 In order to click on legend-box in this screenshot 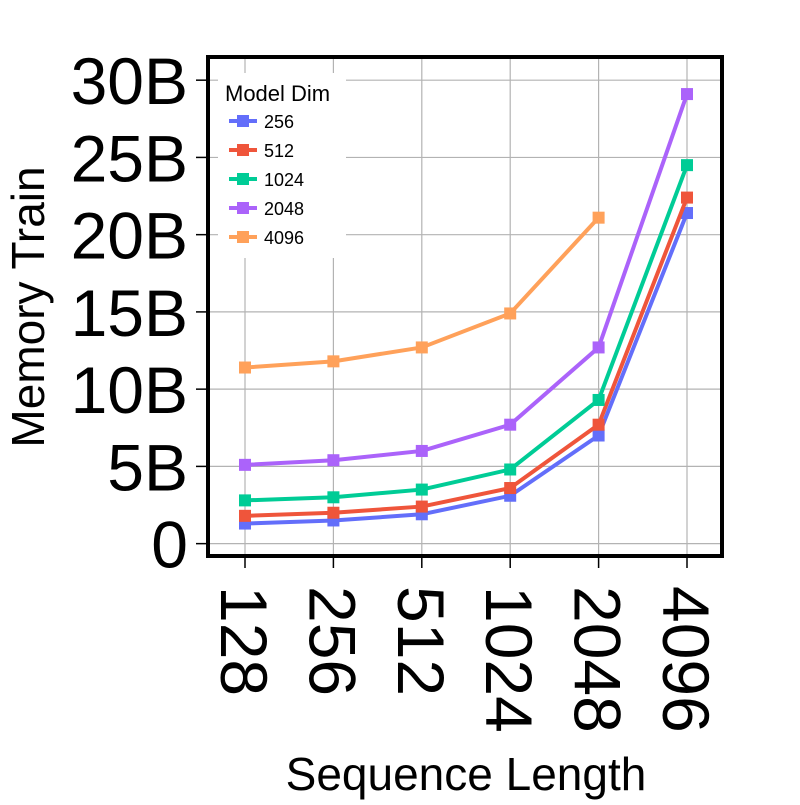, I will do `click(282, 165)`.